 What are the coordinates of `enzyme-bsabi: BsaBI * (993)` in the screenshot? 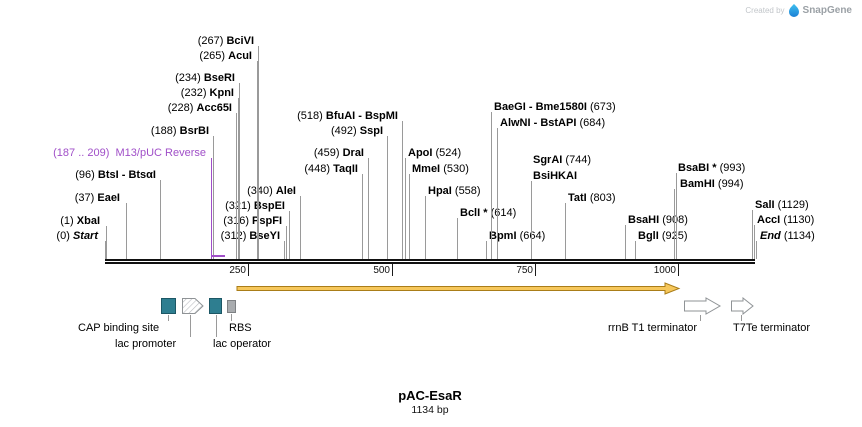 It's located at (712, 168).